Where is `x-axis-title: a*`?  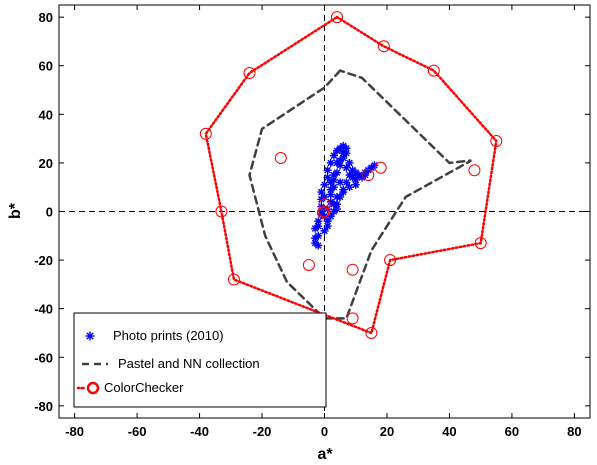
x-axis-title: a* is located at coordinates (325, 454).